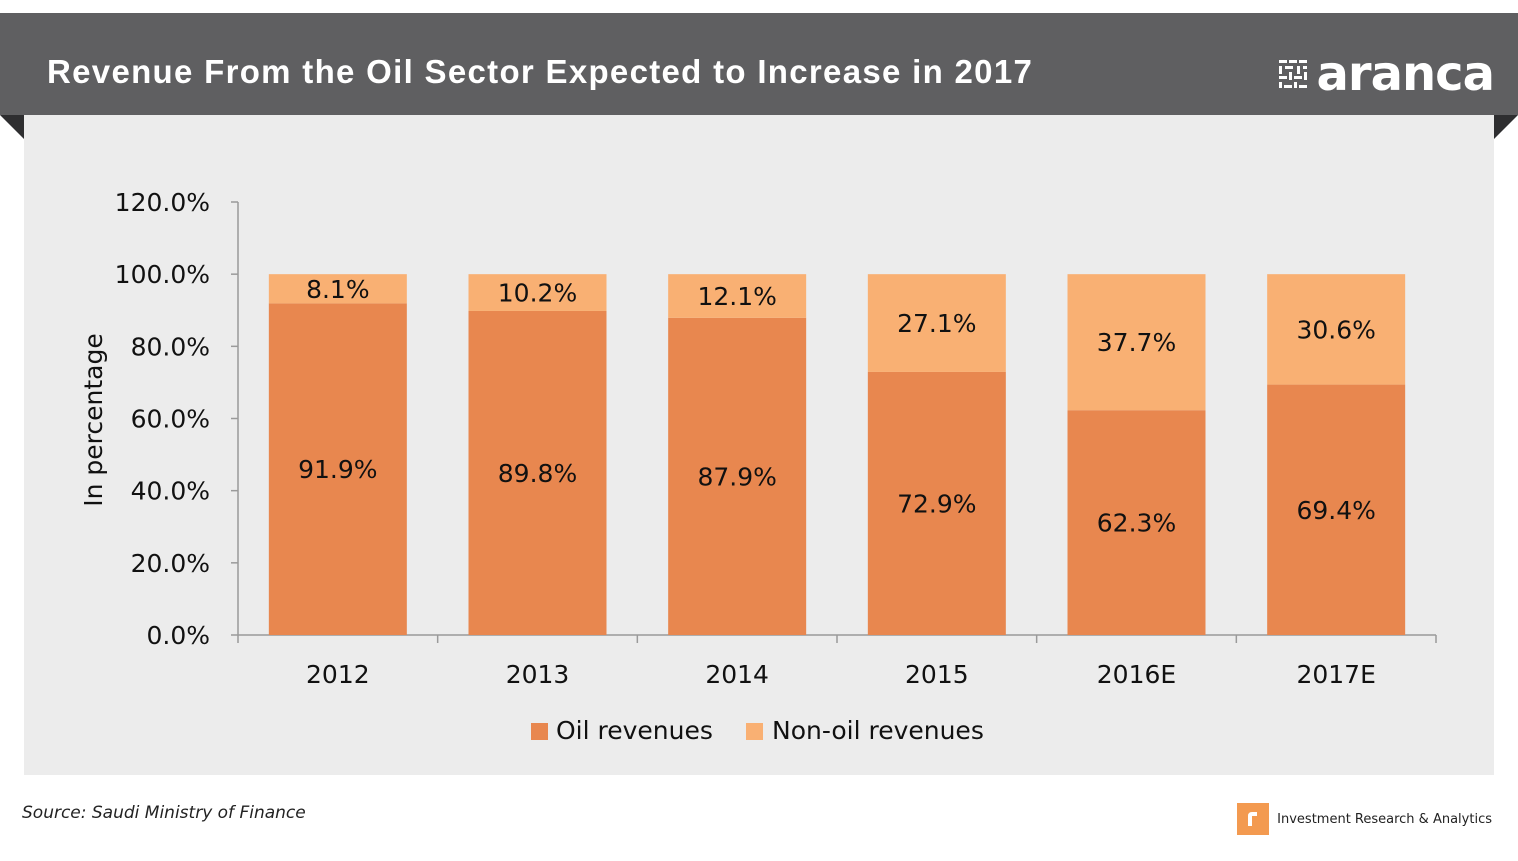 This screenshot has height=861, width=1518. Describe the element at coordinates (170, 563) in the screenshot. I see `y-tick-label: 20.0%` at that location.